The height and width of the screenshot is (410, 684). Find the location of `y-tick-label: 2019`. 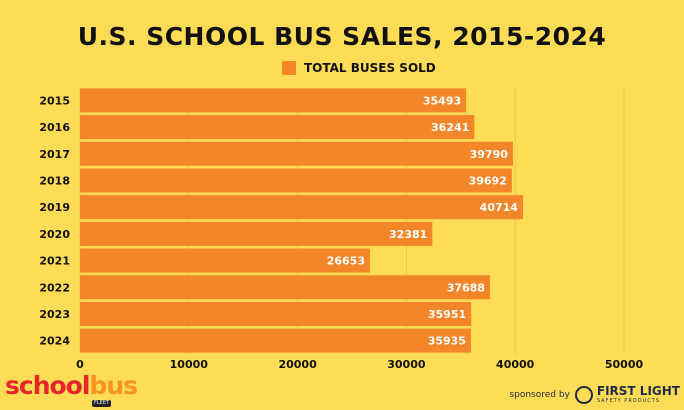

y-tick-label: 2019 is located at coordinates (54, 207).